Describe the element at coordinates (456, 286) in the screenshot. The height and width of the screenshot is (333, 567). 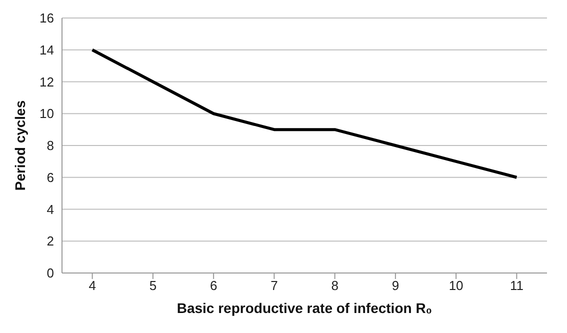
I see `x-tick-label: 10` at that location.